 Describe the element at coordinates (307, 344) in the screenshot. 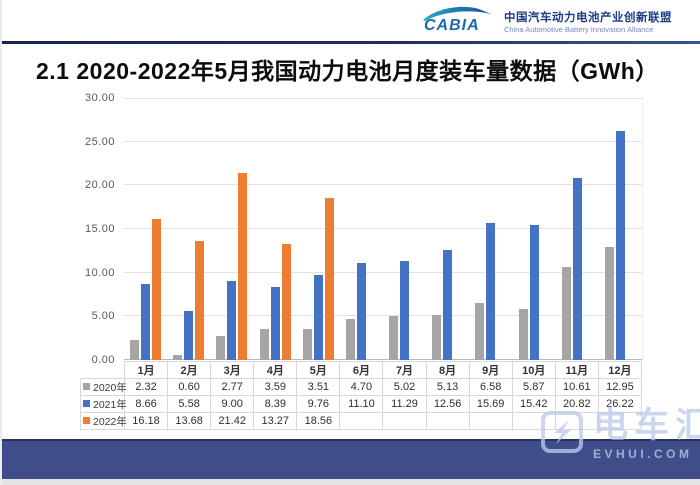

I see `bar-2020年-5月` at that location.